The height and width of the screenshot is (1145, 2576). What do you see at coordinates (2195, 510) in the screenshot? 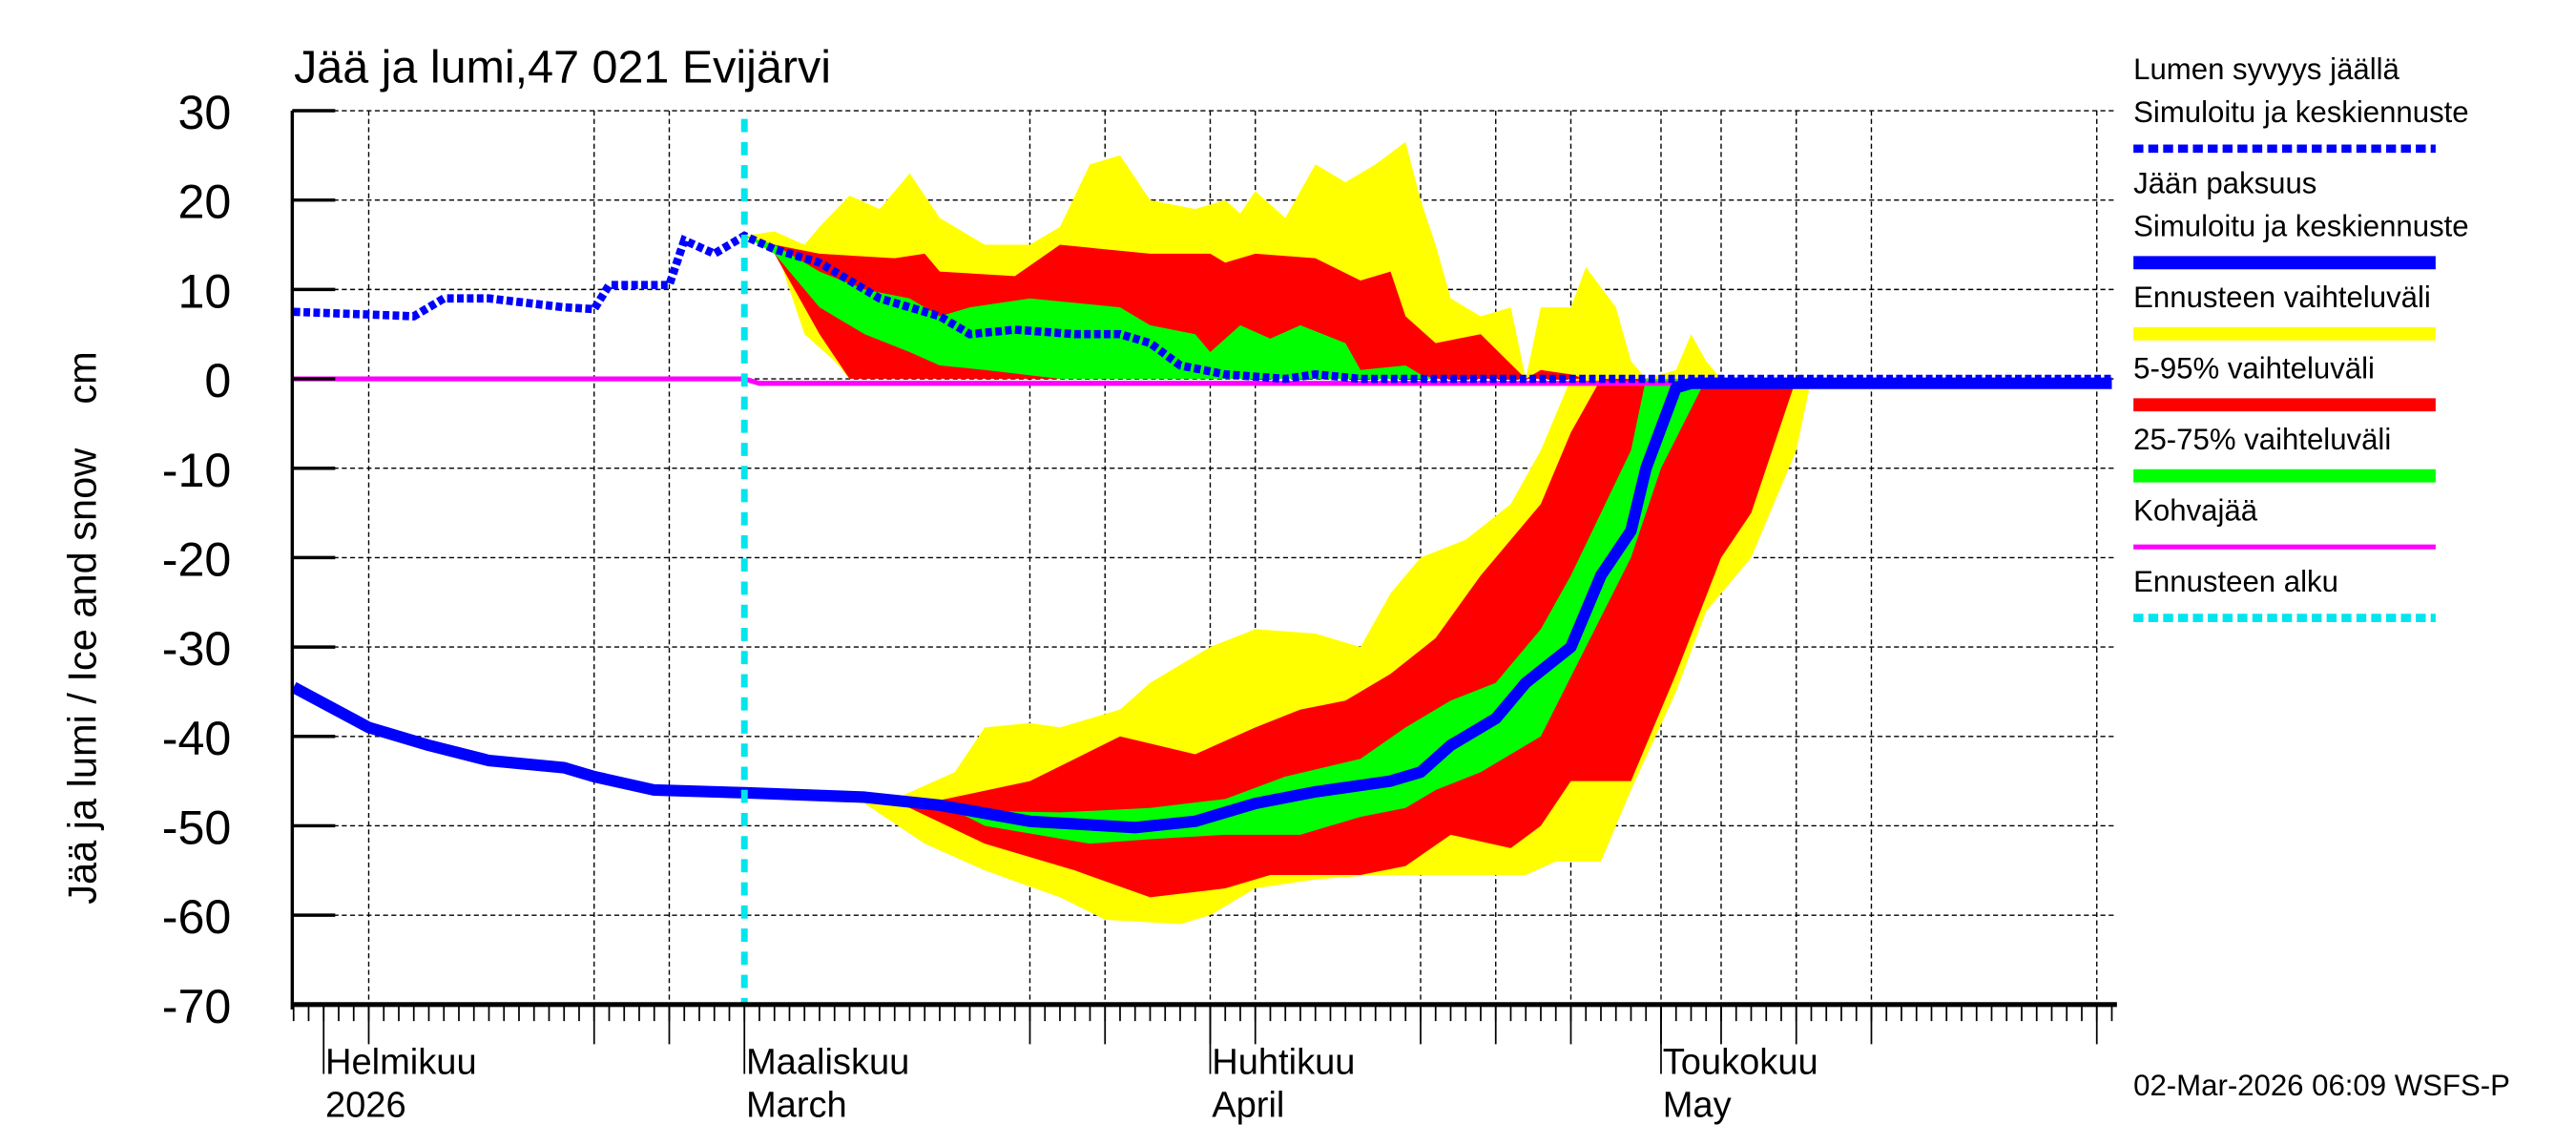
I see `legend-label: Kohvajää` at bounding box center [2195, 510].